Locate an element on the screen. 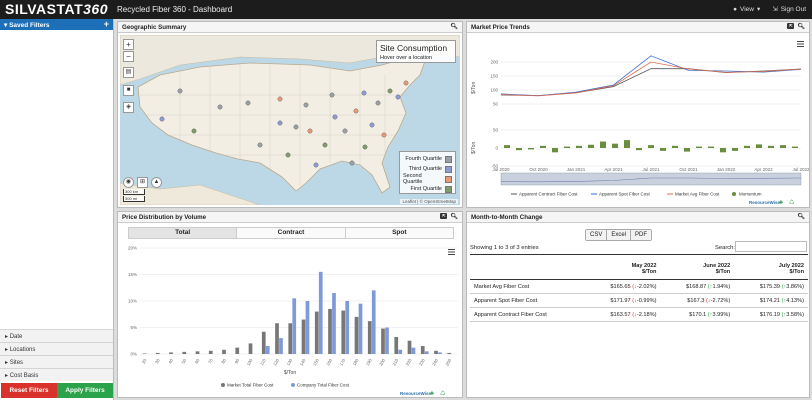 The width and height of the screenshot is (812, 400). x-tick-label: 180 is located at coordinates (356, 361).